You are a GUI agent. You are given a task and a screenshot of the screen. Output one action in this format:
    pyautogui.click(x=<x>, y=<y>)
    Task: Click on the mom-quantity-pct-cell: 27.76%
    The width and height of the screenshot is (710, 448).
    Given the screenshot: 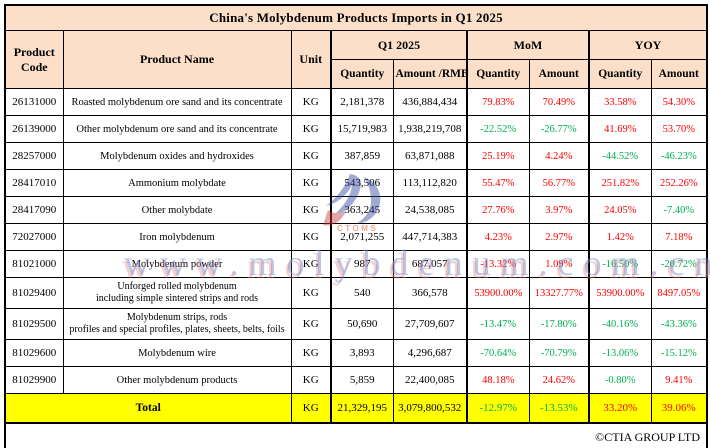 What is the action you would take?
    pyautogui.click(x=498, y=210)
    